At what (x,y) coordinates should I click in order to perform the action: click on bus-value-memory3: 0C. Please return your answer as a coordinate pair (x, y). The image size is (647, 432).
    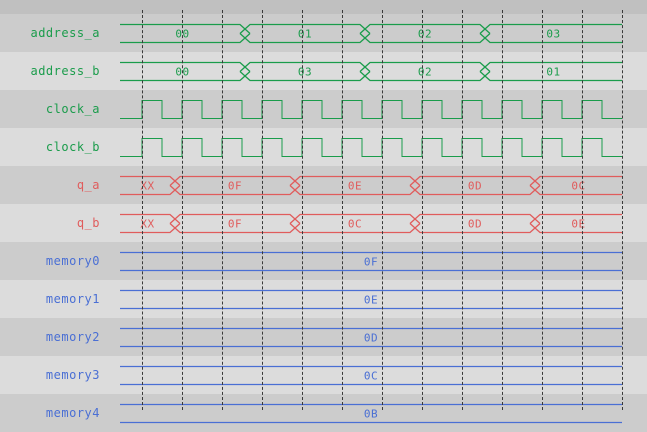
    Looking at the image, I should click on (371, 376).